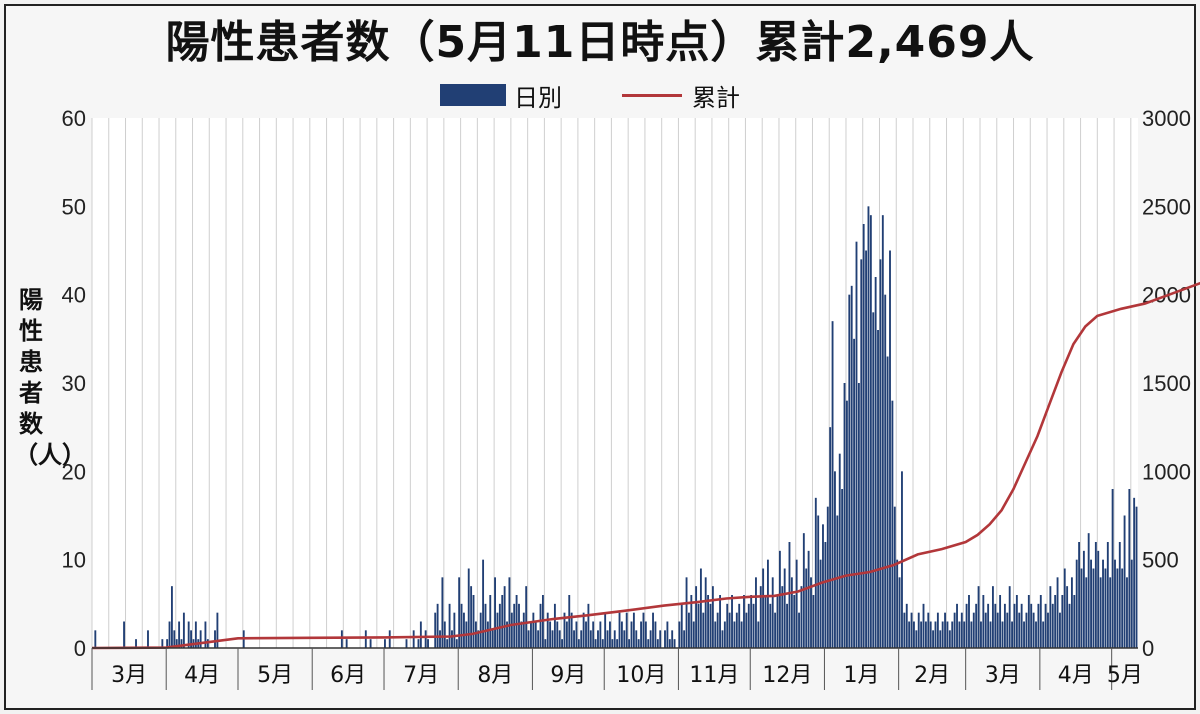 The width and height of the screenshot is (1200, 714). I want to click on x-tick-label: 5月, so click(1125, 675).